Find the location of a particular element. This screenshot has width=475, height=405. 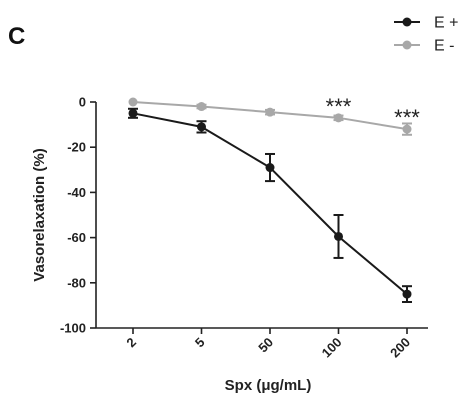

x-axis: 2 5 50 100 200 is located at coordinates (262, 344).